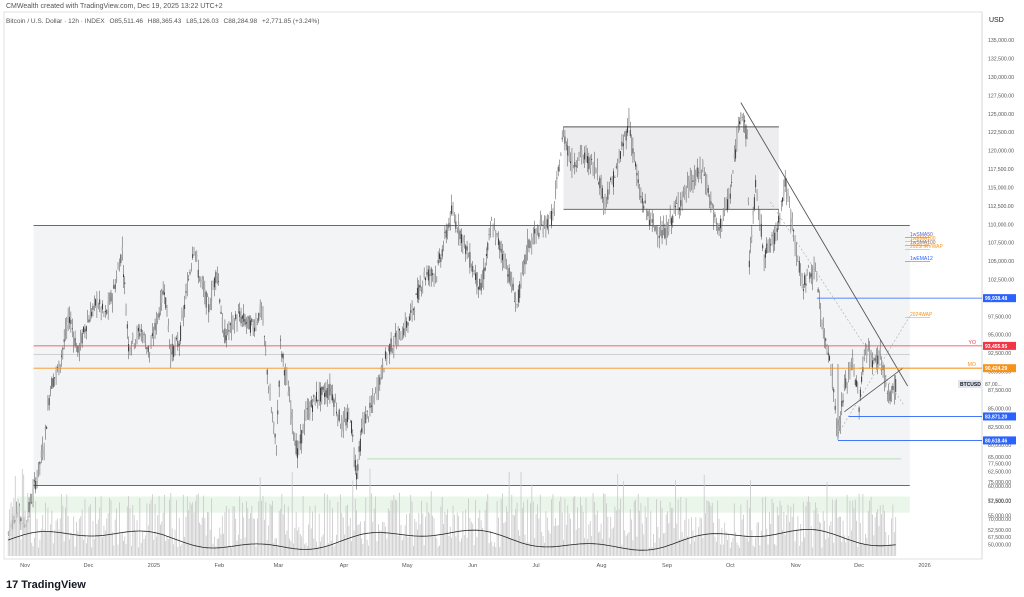  I want to click on level-tag-text: 80,618.46, so click(996, 441).